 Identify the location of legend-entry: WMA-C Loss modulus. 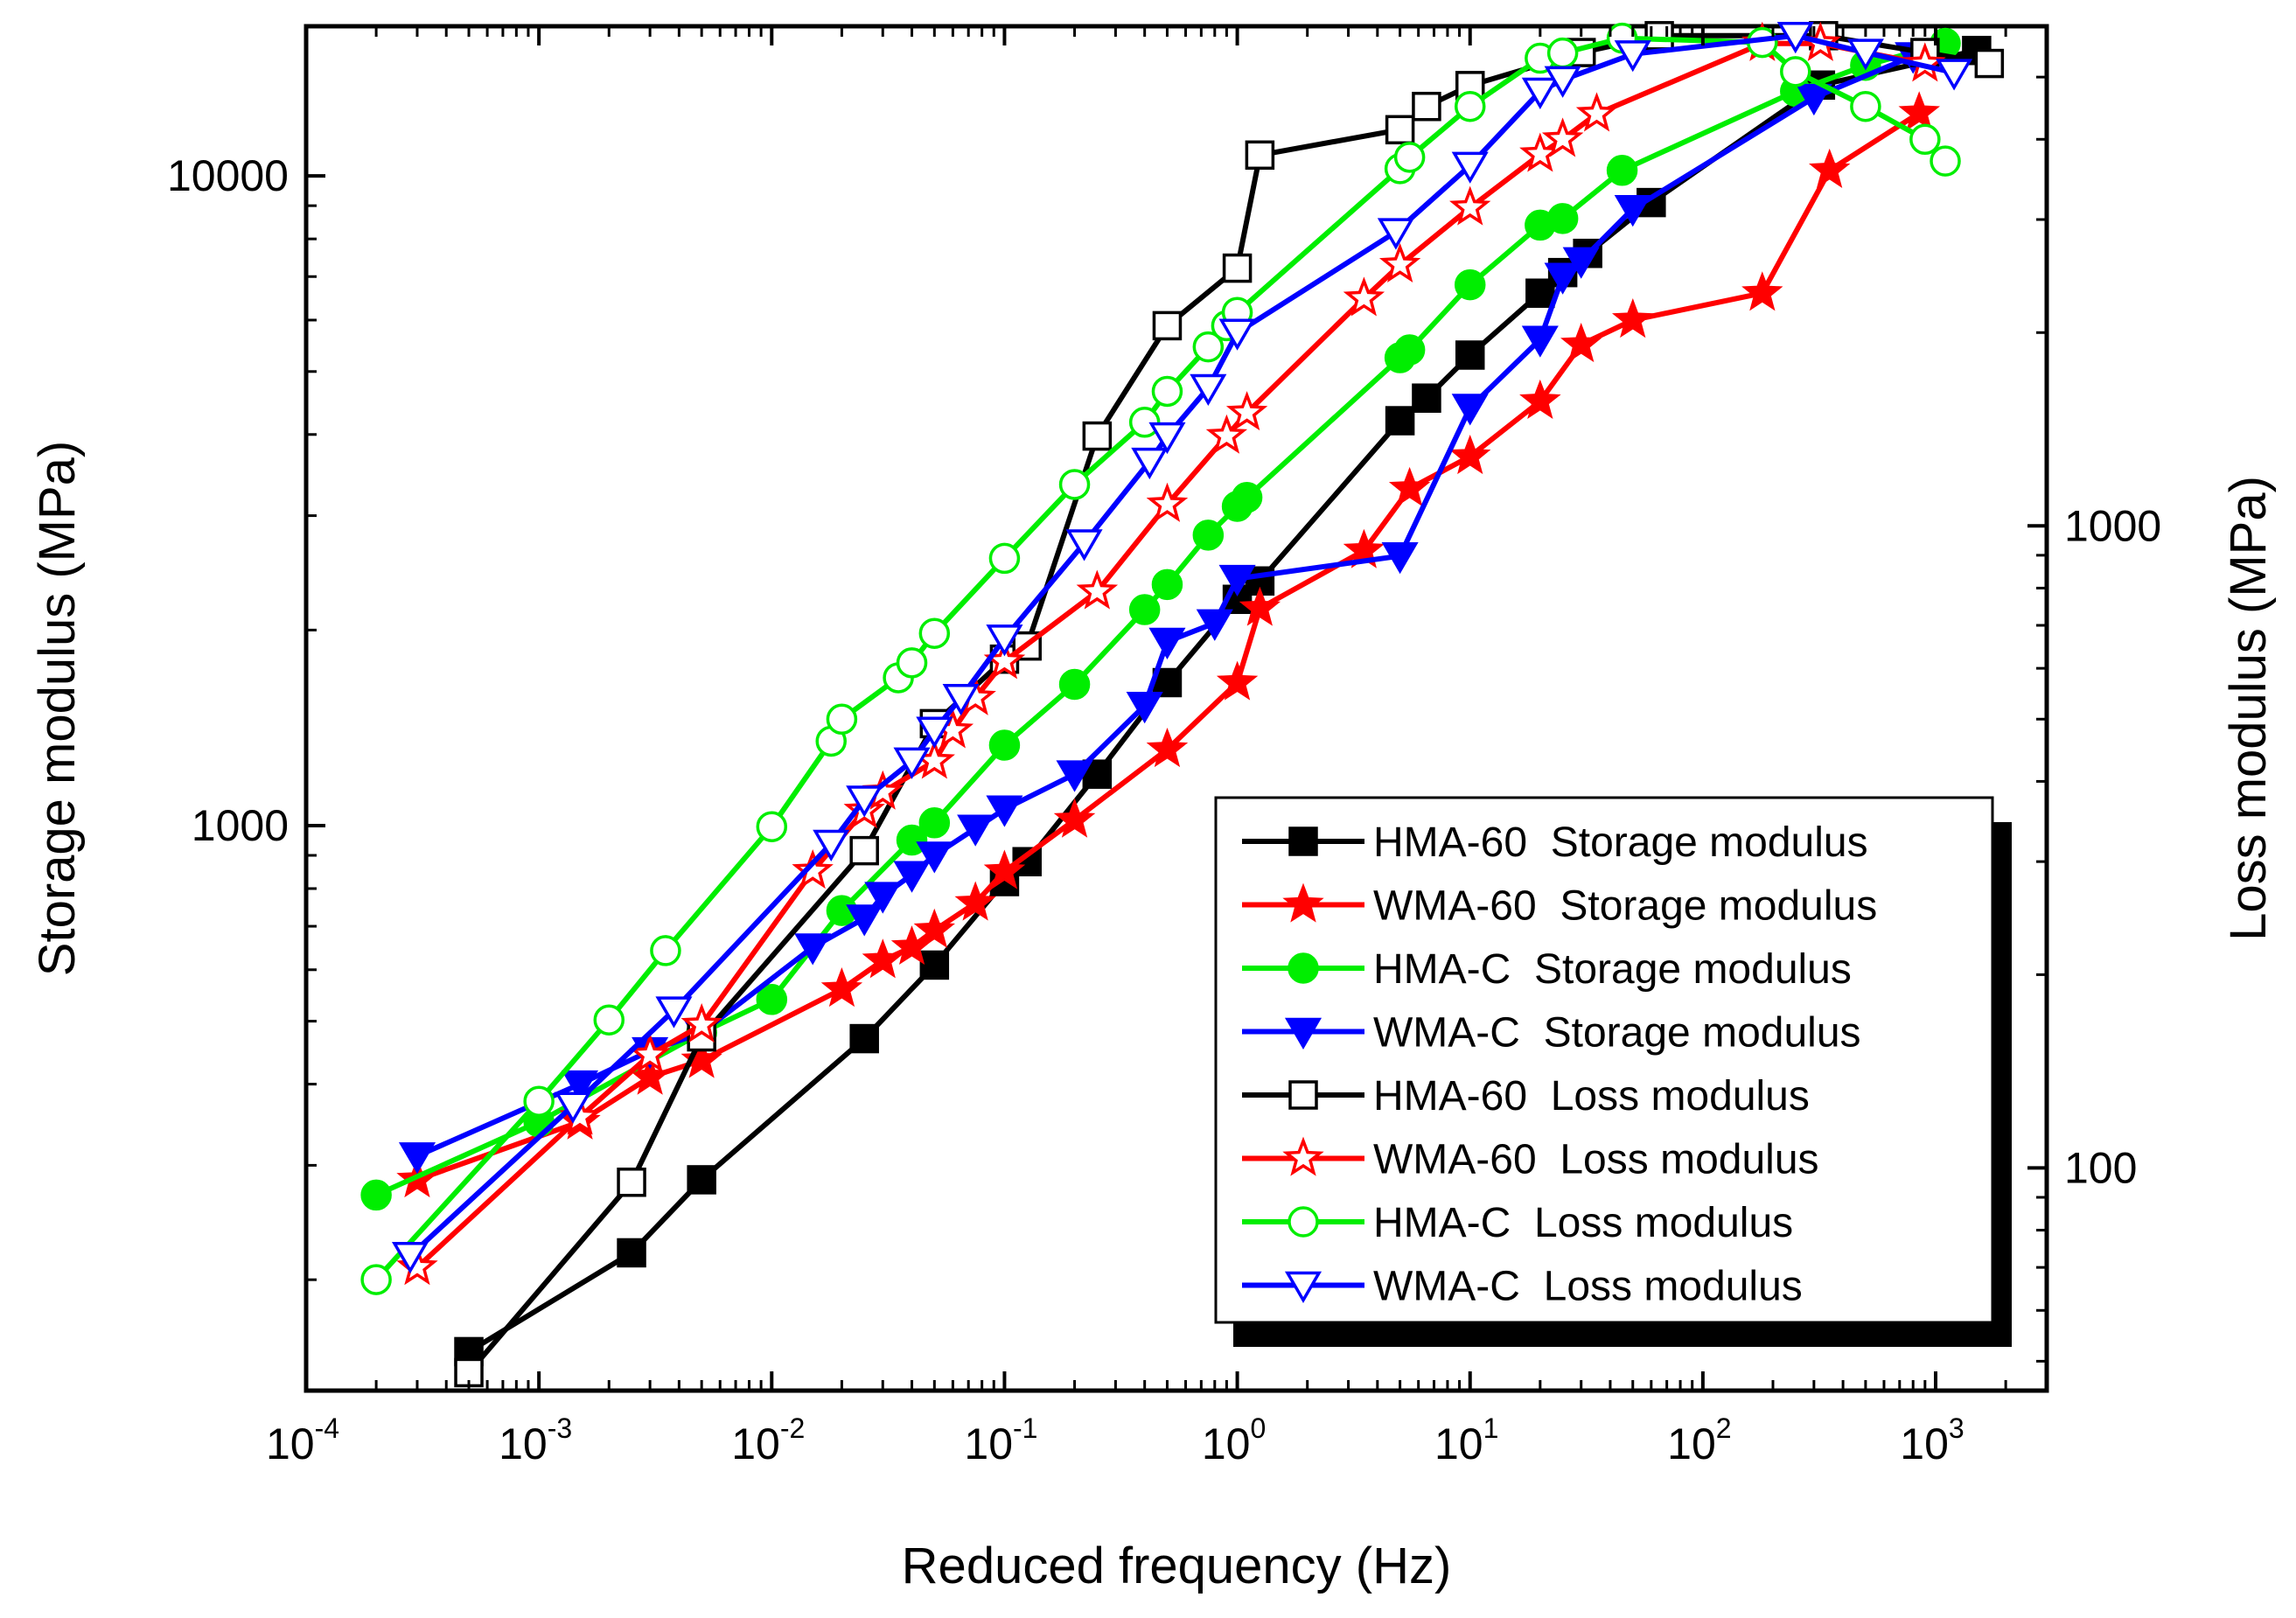
(1522, 1287).